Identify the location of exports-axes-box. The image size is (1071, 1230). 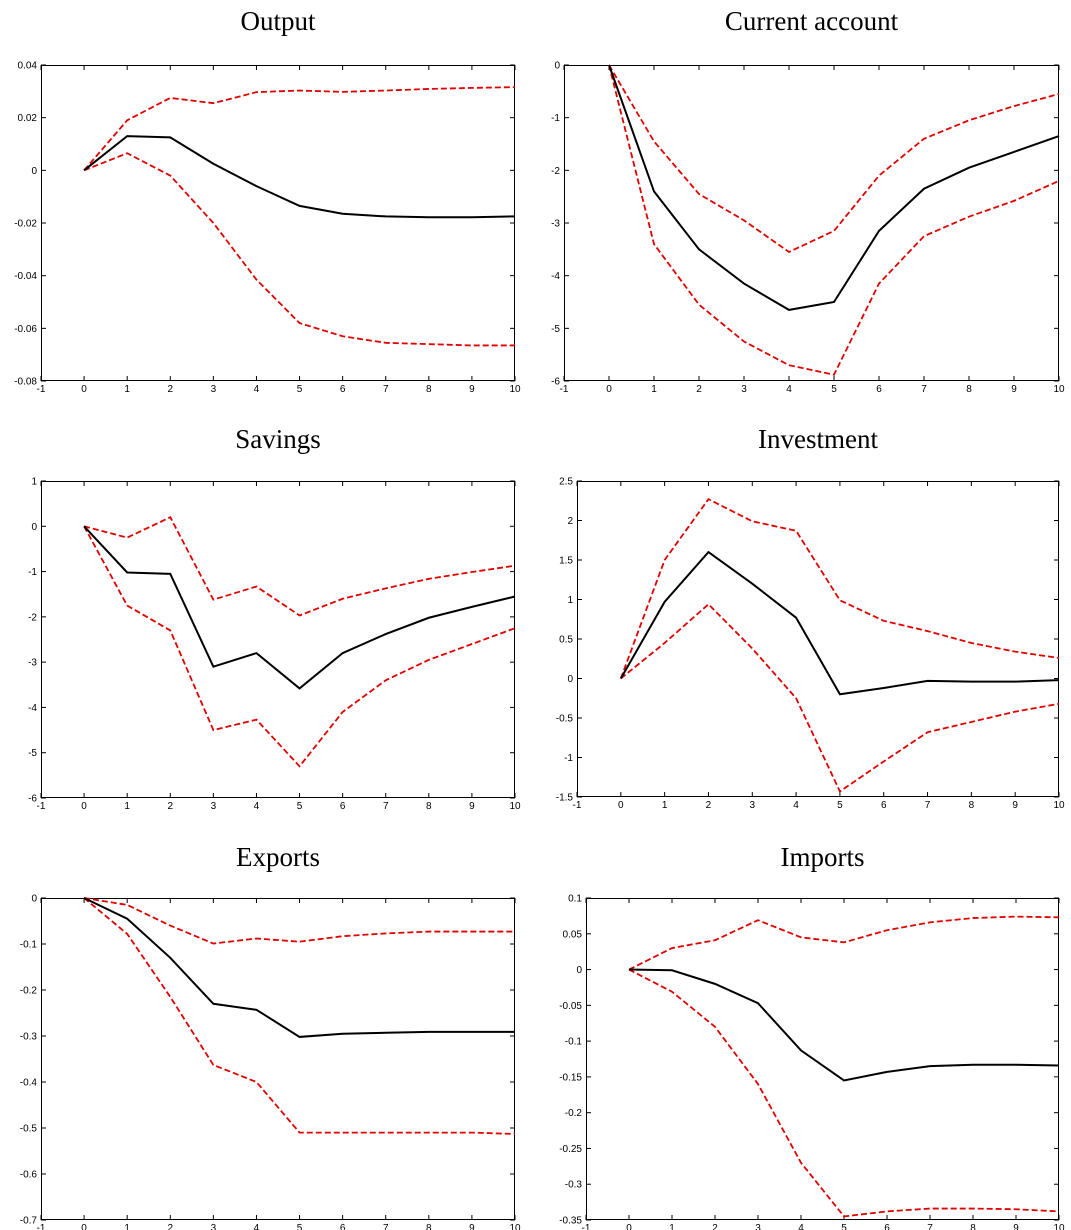
(278, 1059).